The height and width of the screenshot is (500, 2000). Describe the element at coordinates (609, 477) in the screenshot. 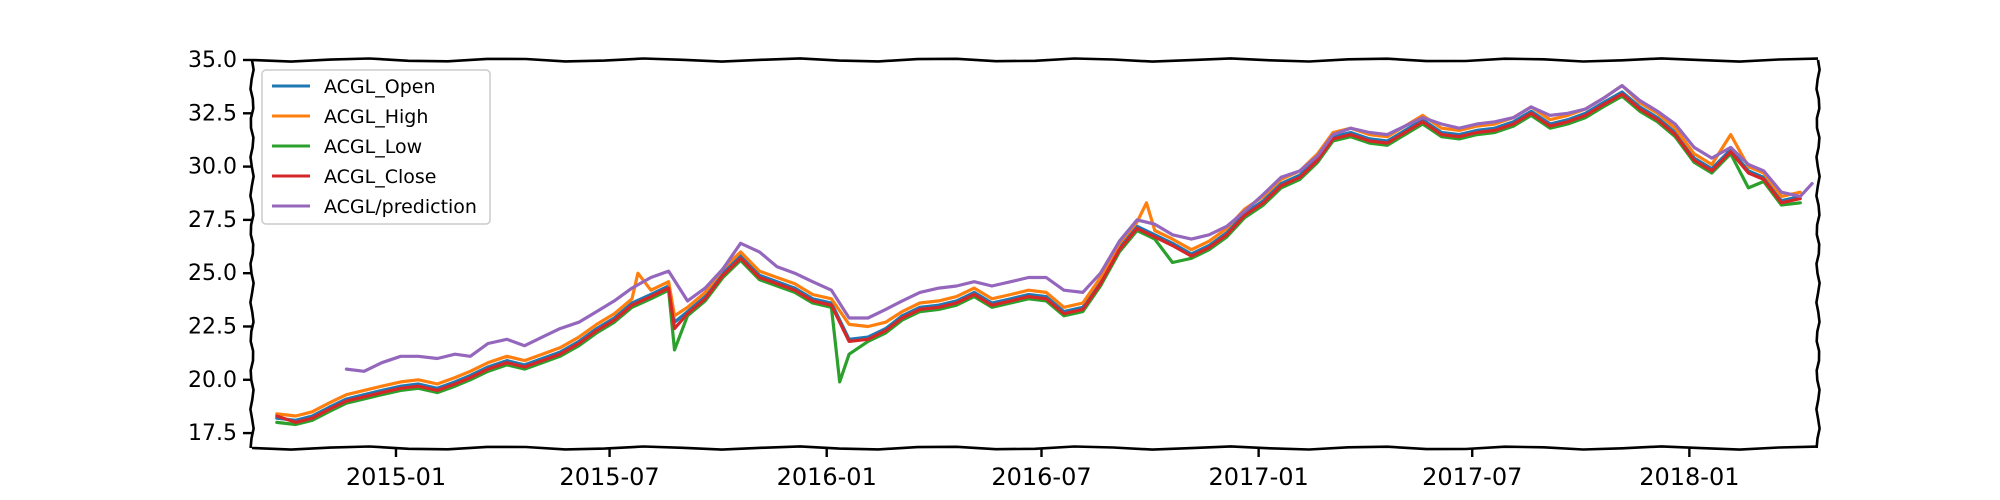

I see `x-tick-label: 2015-07` at that location.